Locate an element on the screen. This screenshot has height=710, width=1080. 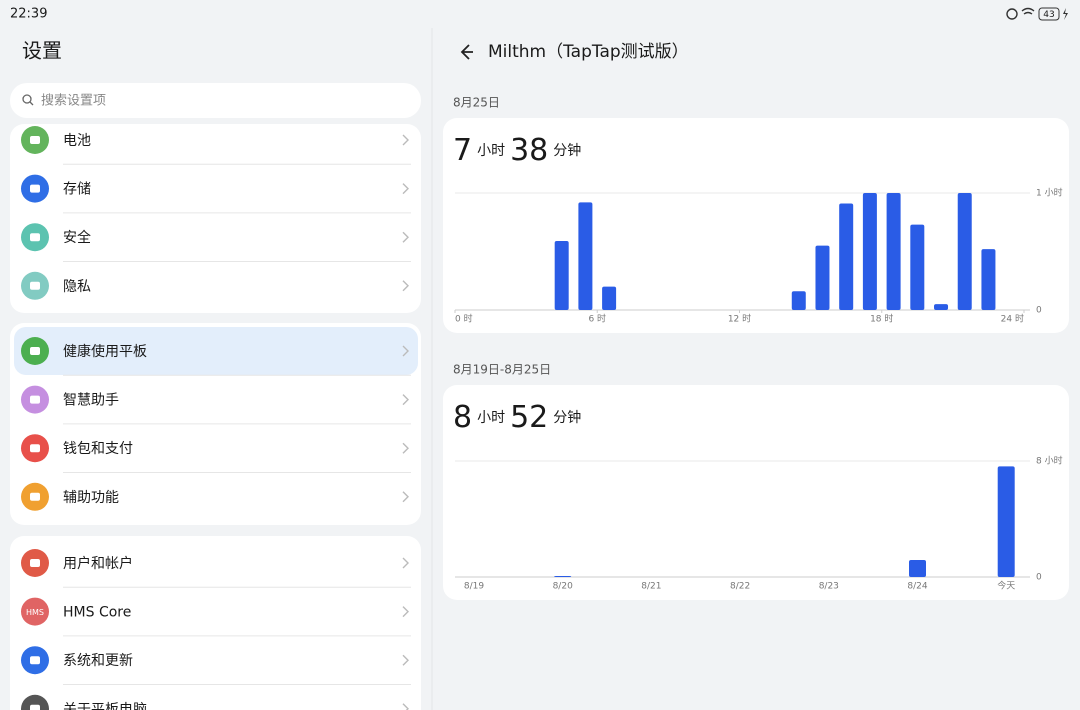
x-tick-label: 24 时 is located at coordinates (1012, 319).